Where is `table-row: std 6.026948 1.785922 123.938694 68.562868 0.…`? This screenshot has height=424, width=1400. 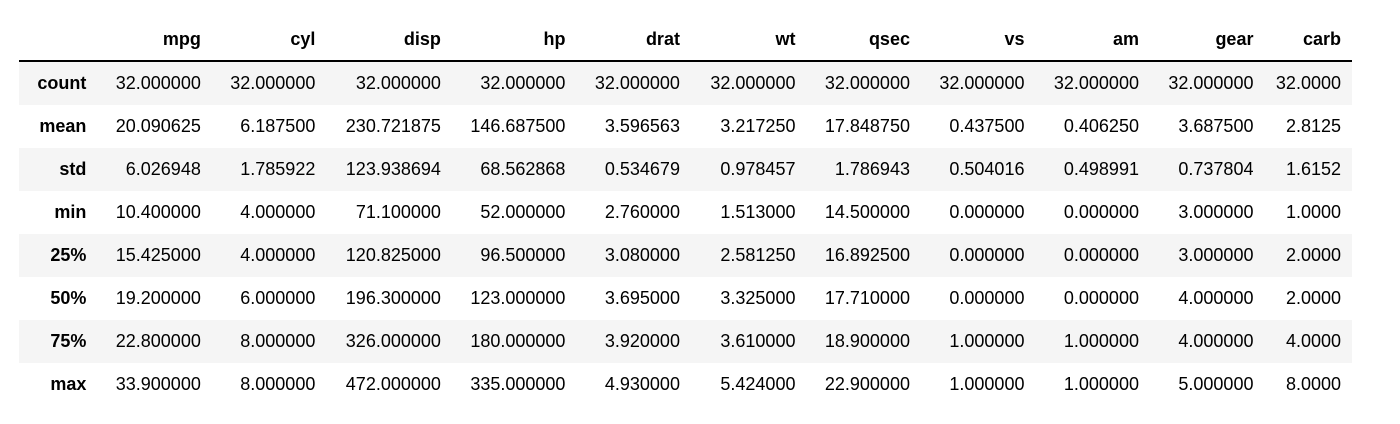
table-row: std 6.026948 1.785922 123.938694 68.562868 0.… is located at coordinates (685, 169).